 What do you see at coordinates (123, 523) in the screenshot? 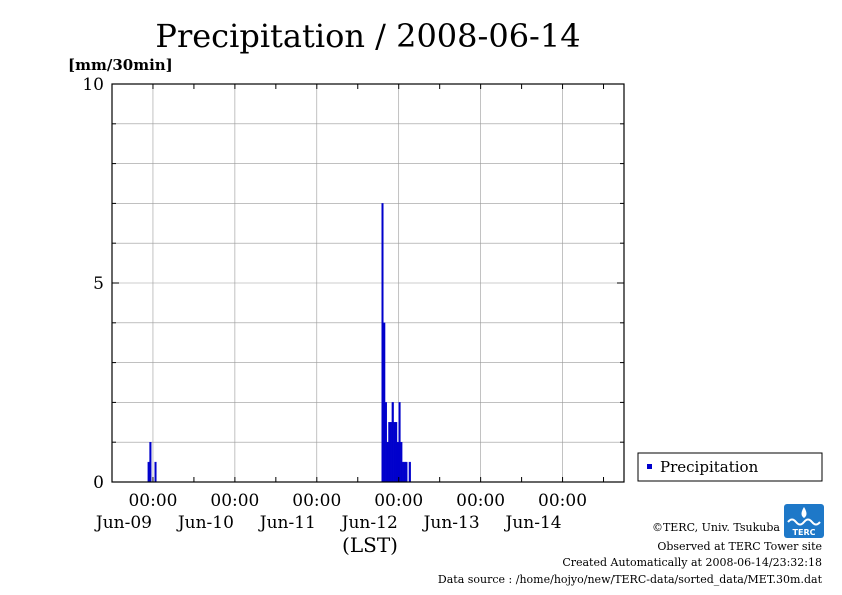
I see `x-tick-date-label: Jun-09` at bounding box center [123, 523].